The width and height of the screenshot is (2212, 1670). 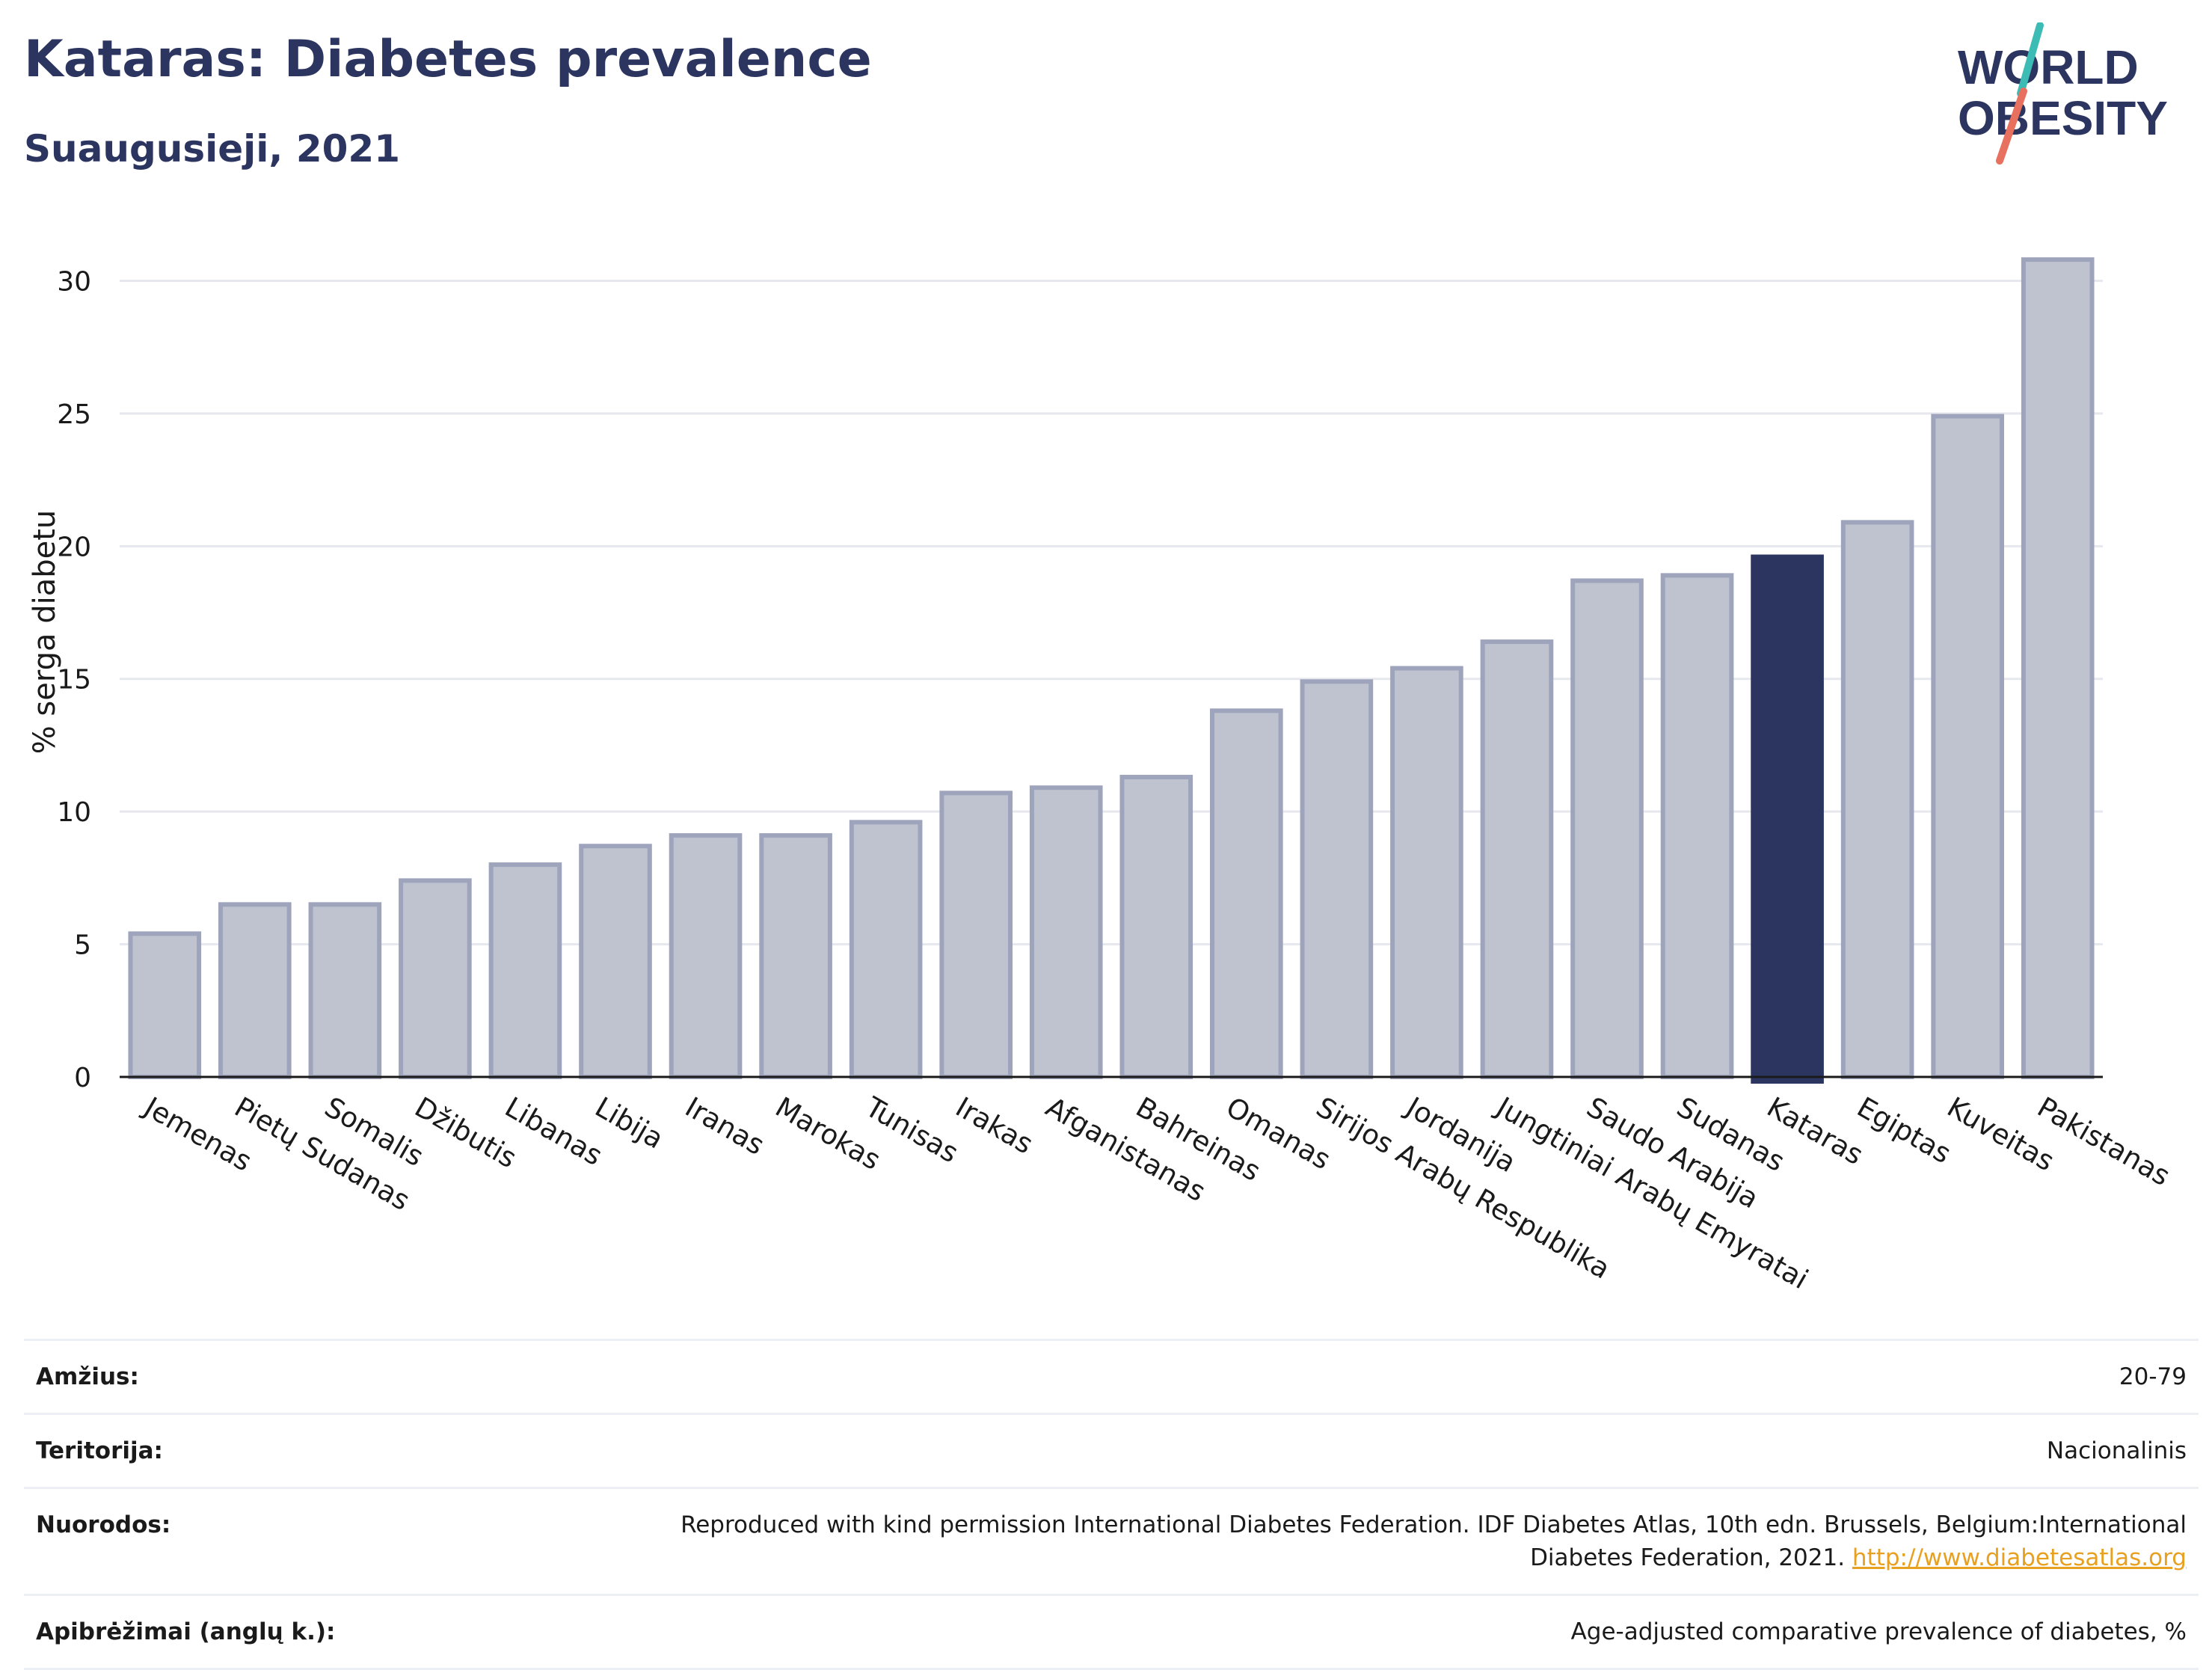 What do you see at coordinates (74, 414) in the screenshot?
I see `y-tick-label: 25` at bounding box center [74, 414].